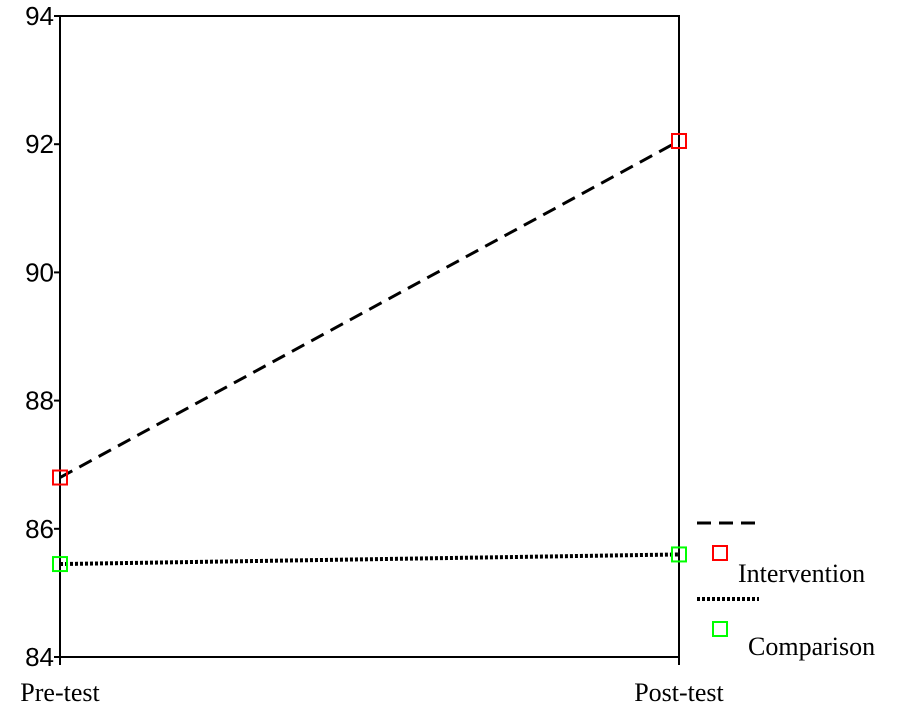 The image size is (920, 714). I want to click on y-tick-label: 86, so click(39, 529).